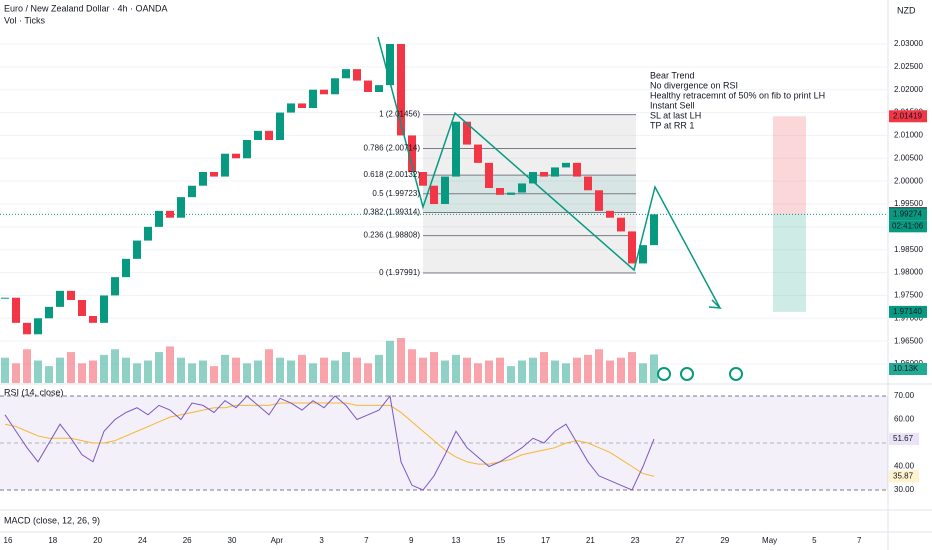 This screenshot has width=932, height=550. What do you see at coordinates (907, 311) in the screenshot?
I see `price-label: 1.97140` at bounding box center [907, 311].